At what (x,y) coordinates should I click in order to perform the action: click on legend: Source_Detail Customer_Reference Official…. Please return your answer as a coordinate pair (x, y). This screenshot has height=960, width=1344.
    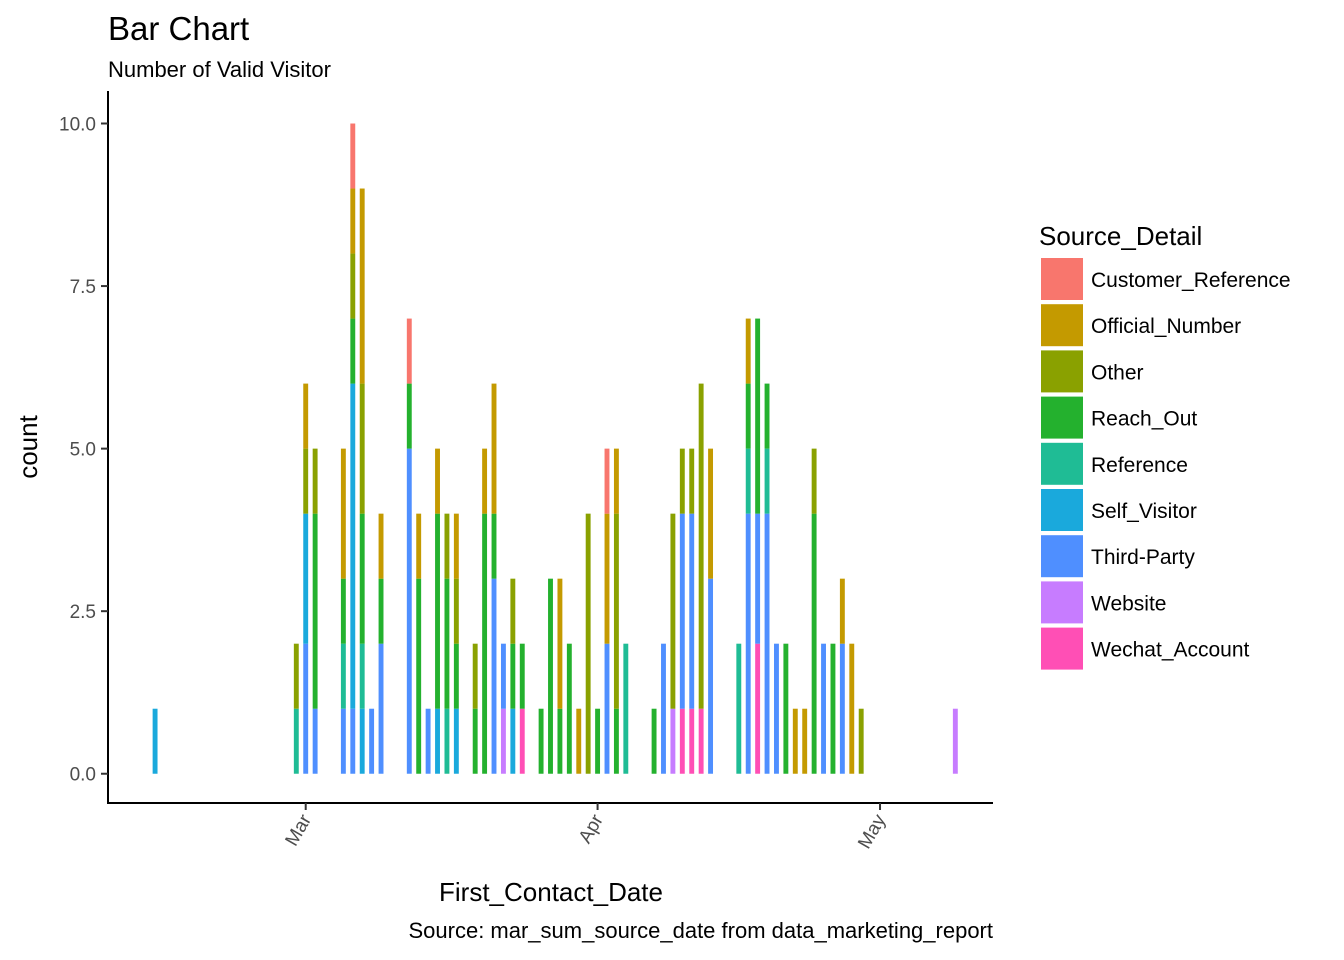
    Looking at the image, I should click on (1165, 445).